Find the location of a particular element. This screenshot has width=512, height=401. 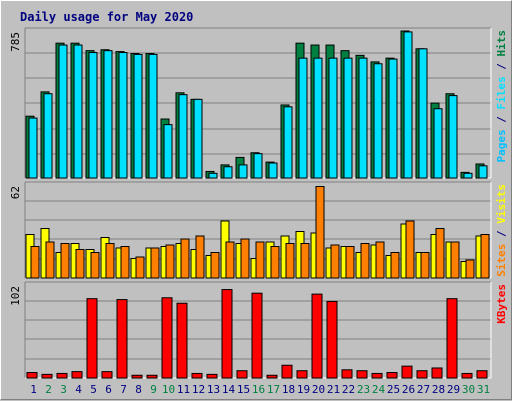

x-tick-label: 25 is located at coordinates (393, 389).